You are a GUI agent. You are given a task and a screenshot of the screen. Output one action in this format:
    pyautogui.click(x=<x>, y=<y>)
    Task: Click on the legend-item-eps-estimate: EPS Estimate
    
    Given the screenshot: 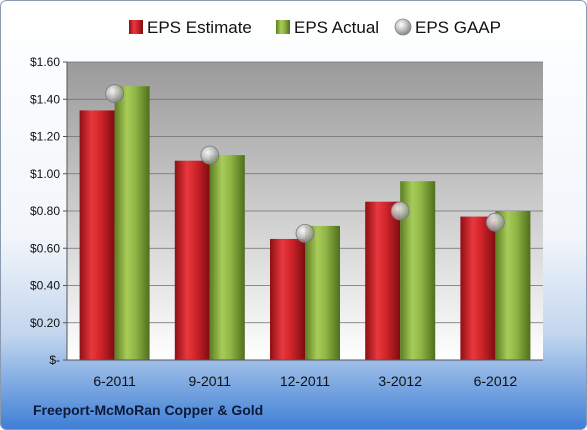 What is the action you would take?
    pyautogui.click(x=190, y=27)
    